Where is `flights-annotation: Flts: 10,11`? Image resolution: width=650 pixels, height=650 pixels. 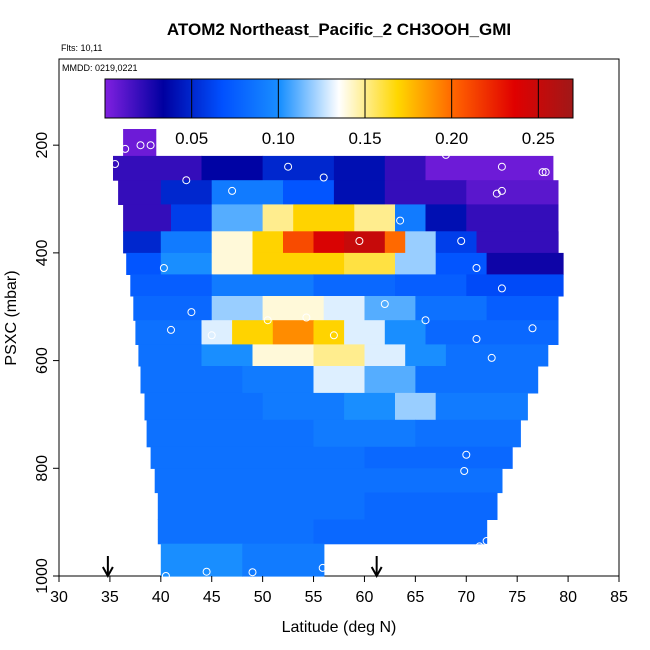
flights-annotation: Flts: 10,11 is located at coordinates (81, 48).